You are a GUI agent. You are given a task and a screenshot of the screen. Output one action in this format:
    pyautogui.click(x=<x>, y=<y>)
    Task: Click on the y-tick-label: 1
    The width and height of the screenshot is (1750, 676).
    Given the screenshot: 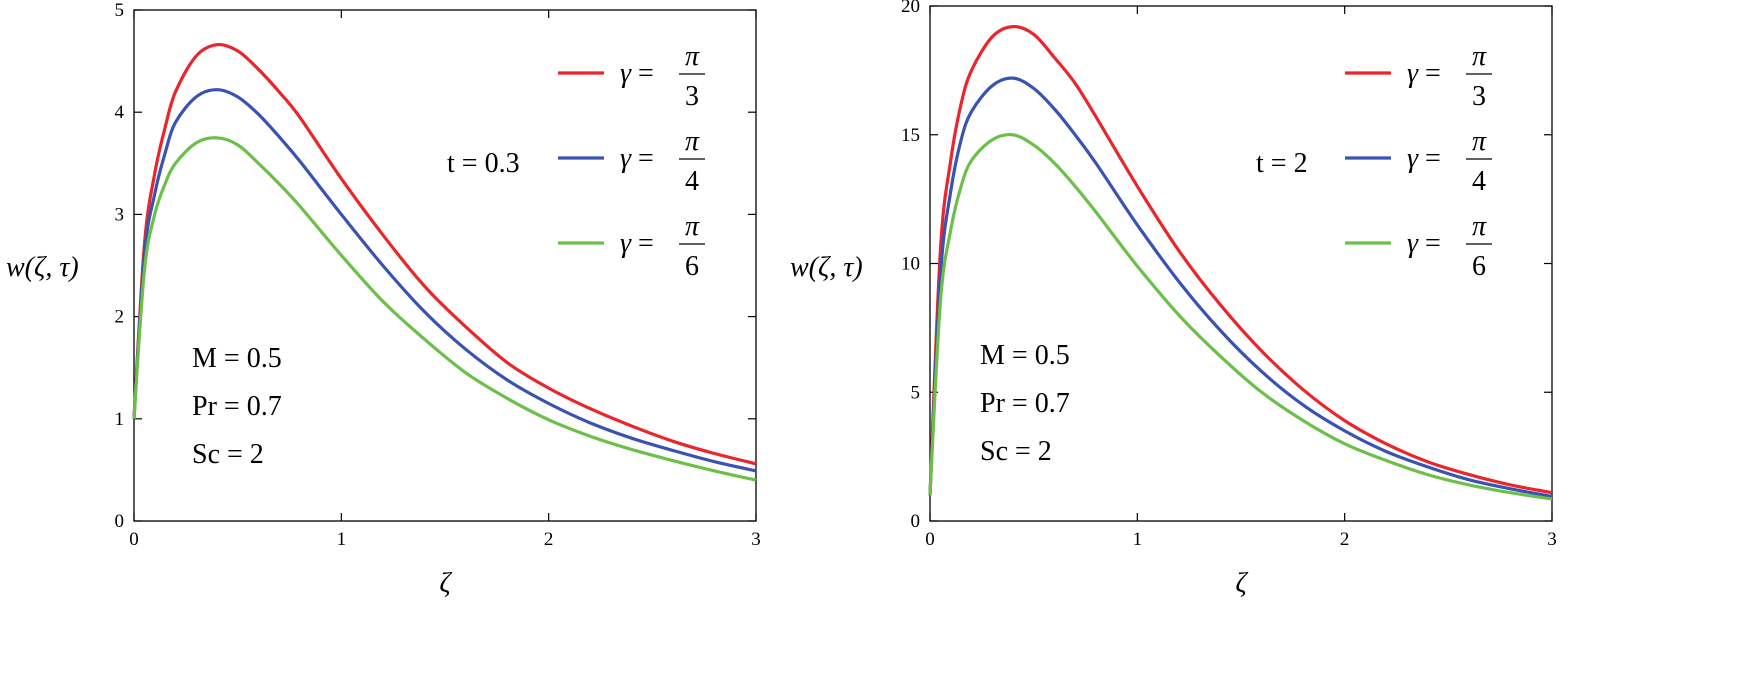 What is the action you would take?
    pyautogui.click(x=120, y=419)
    